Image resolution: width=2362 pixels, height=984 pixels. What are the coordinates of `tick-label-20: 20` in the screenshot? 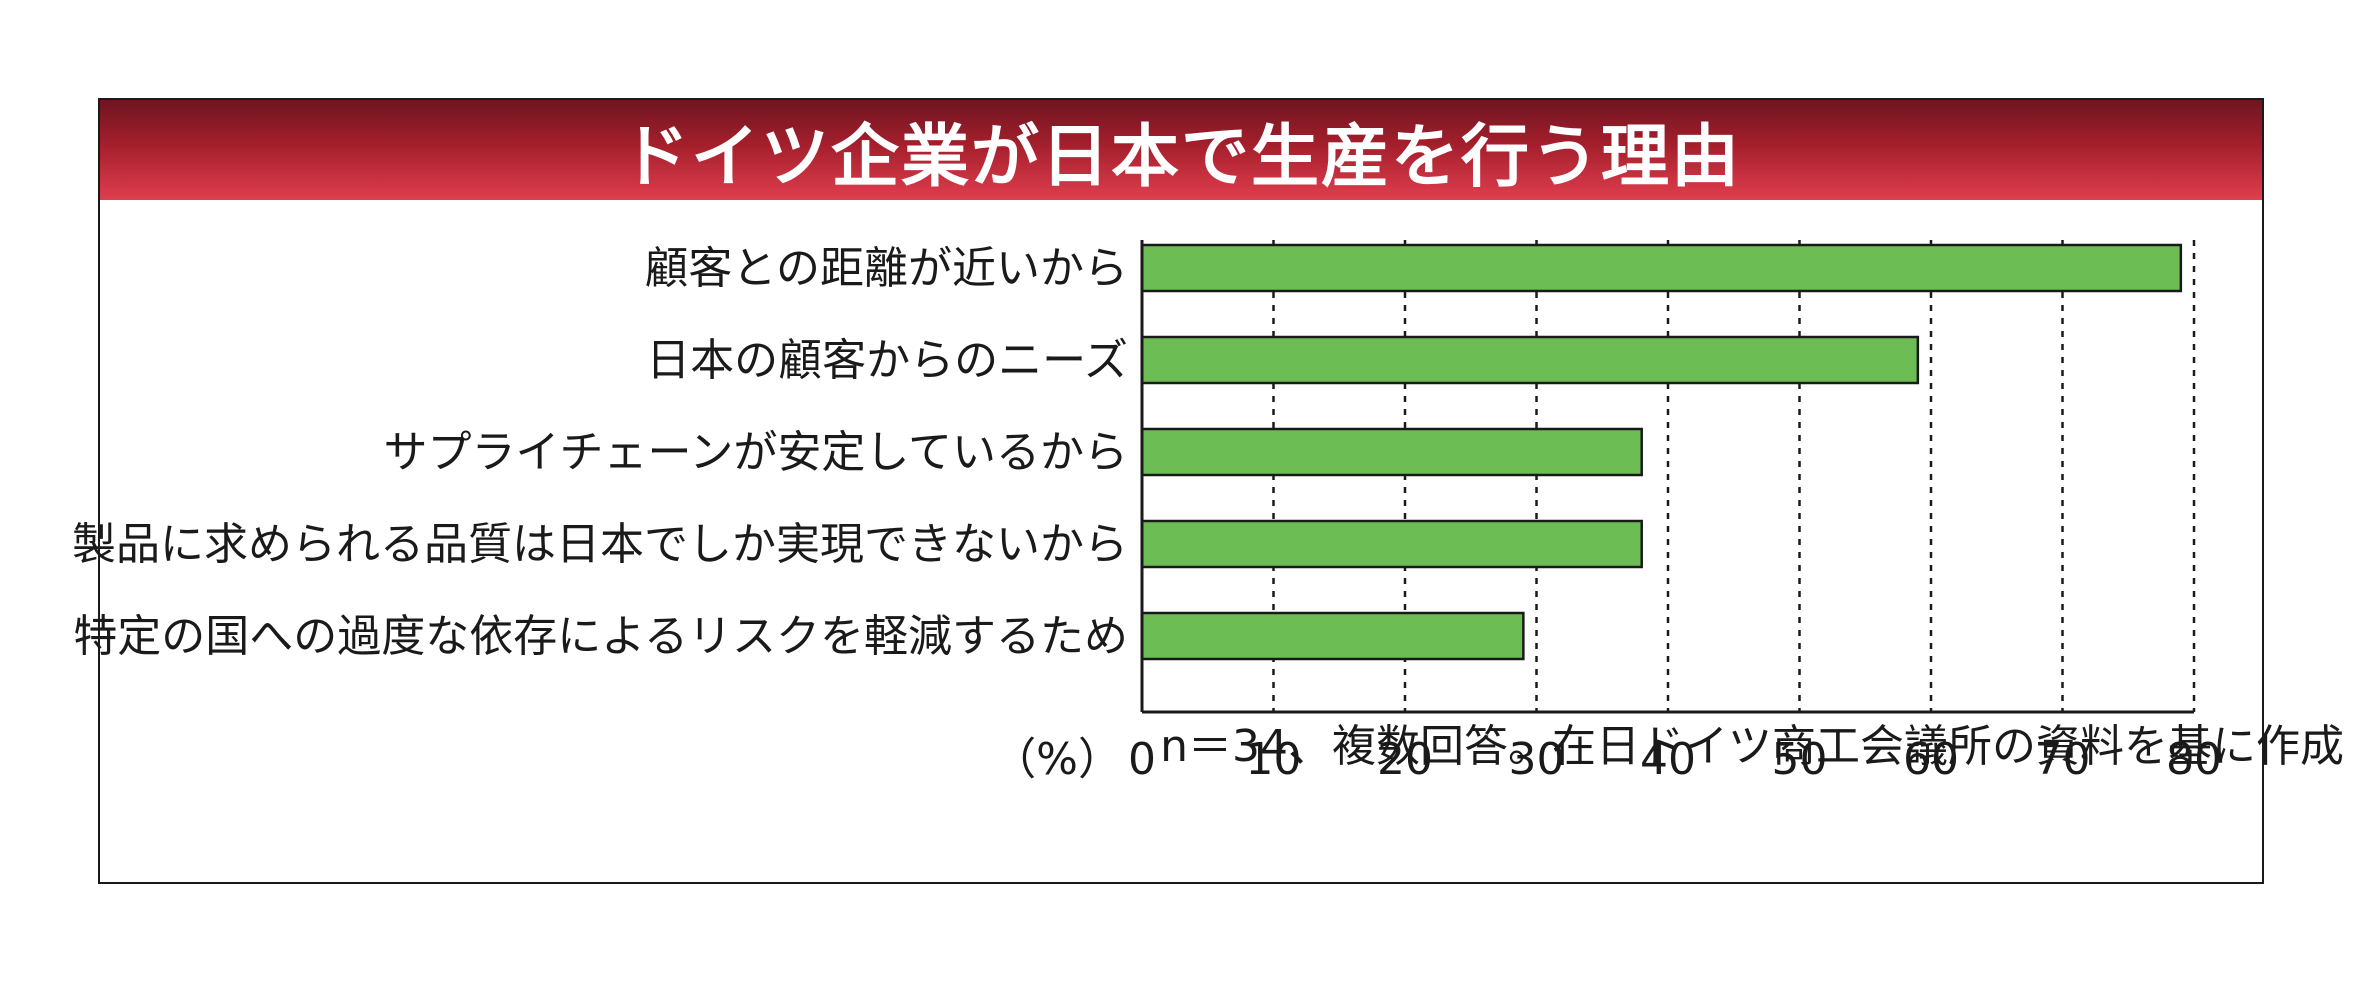 It's located at (1405, 759).